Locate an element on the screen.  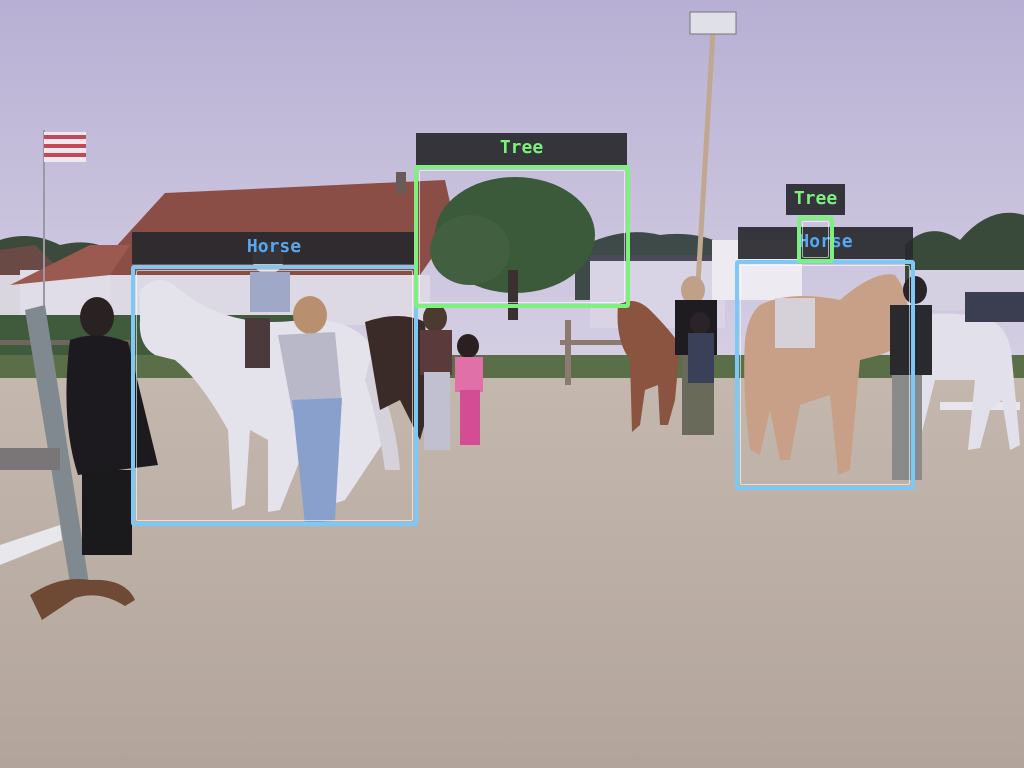
girl-head is located at coordinates (468, 346).